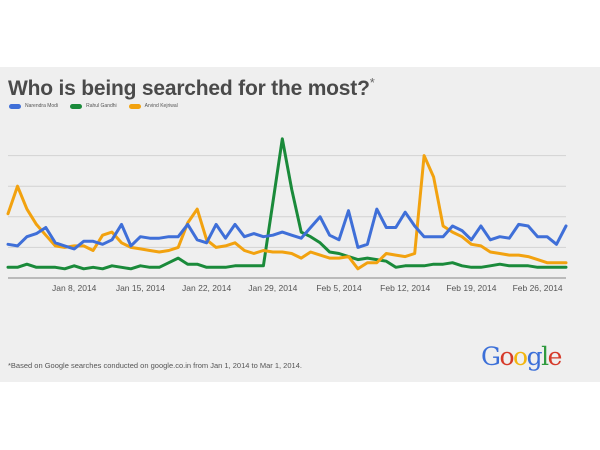  I want to click on chart-title: Who is being searched for the most?*, so click(191, 88).